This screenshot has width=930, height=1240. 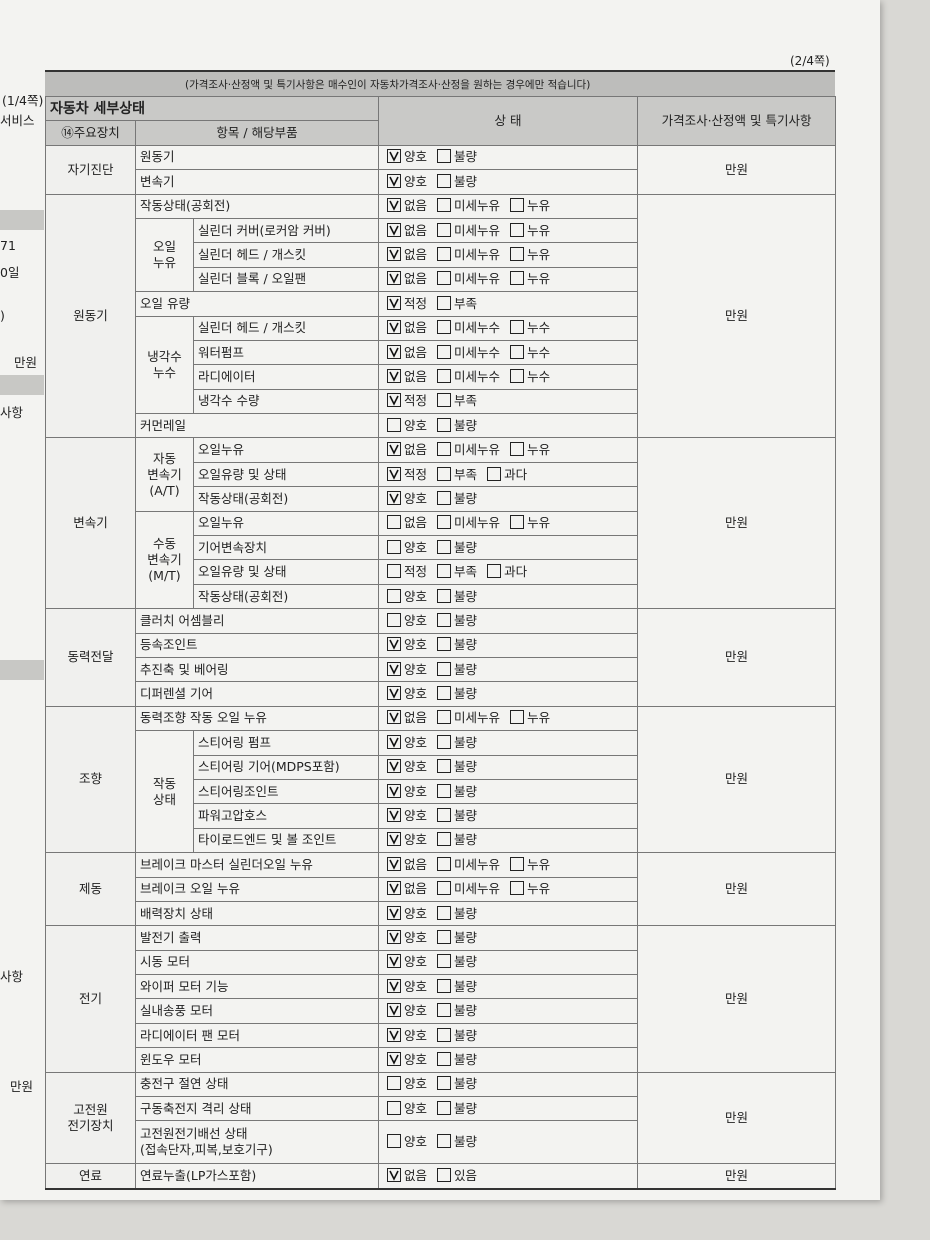 I want to click on item-name: 작동상태(공회전), so click(x=286, y=499).